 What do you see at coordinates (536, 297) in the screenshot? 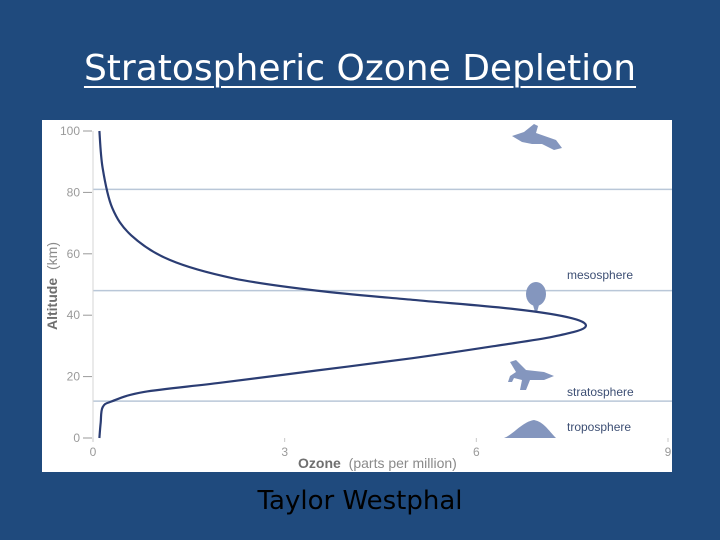
I see `balloon-icon` at bounding box center [536, 297].